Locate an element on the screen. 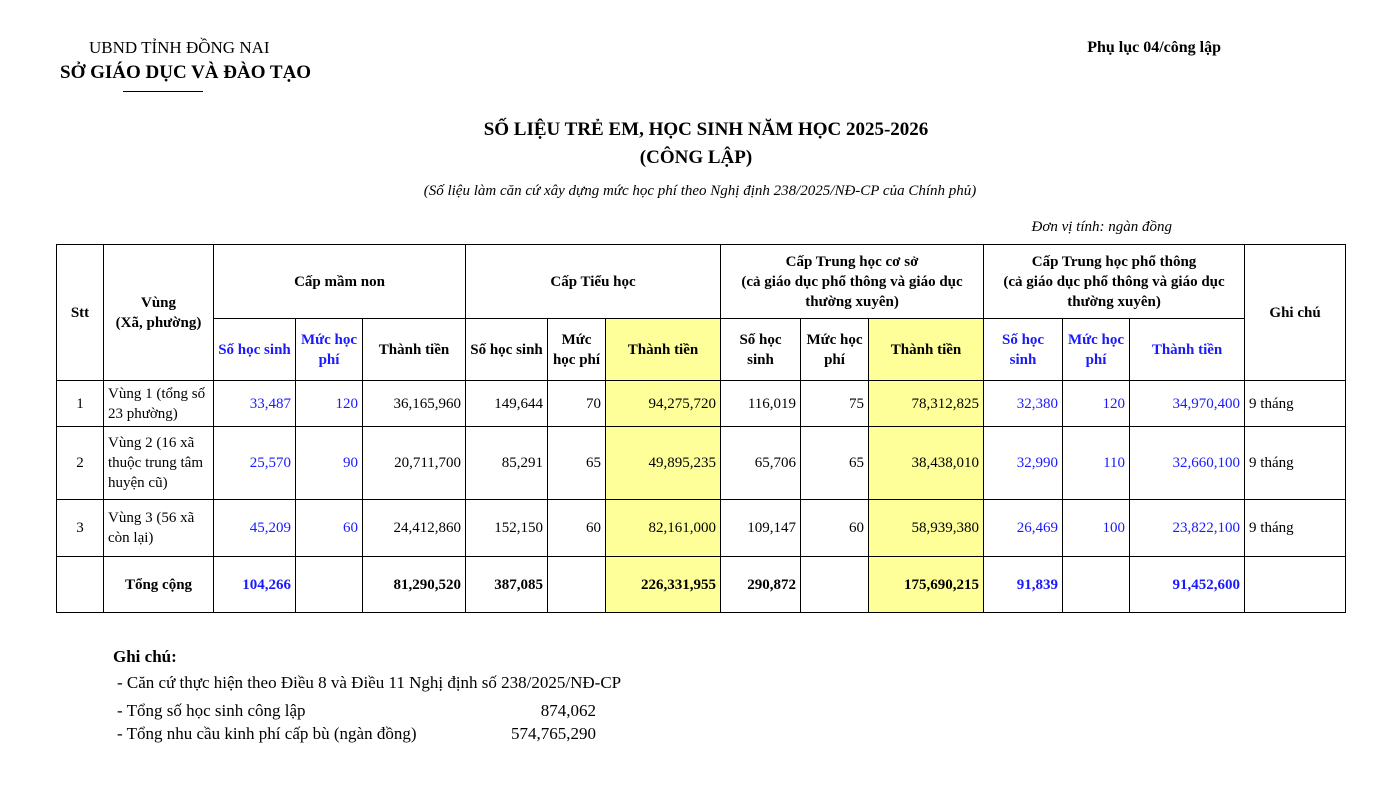 Image resolution: width=1376 pixels, height=789 pixels. cell: 3 is located at coordinates (80, 528).